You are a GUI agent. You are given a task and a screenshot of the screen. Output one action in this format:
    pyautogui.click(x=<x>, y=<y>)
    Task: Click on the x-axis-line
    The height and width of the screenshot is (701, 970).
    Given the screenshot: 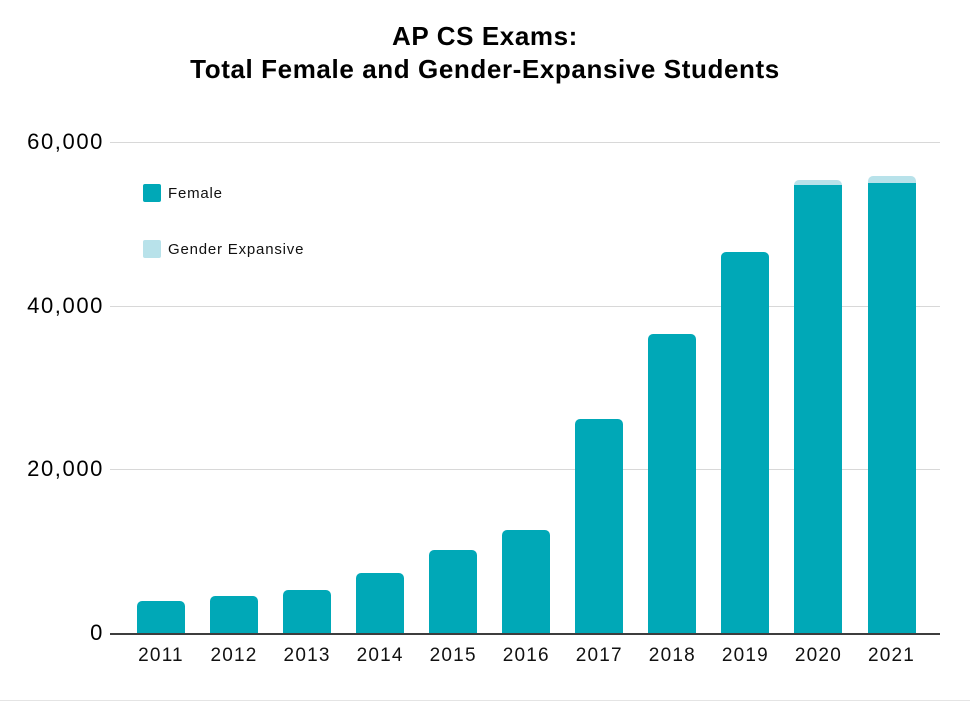 What is the action you would take?
    pyautogui.click(x=525, y=634)
    